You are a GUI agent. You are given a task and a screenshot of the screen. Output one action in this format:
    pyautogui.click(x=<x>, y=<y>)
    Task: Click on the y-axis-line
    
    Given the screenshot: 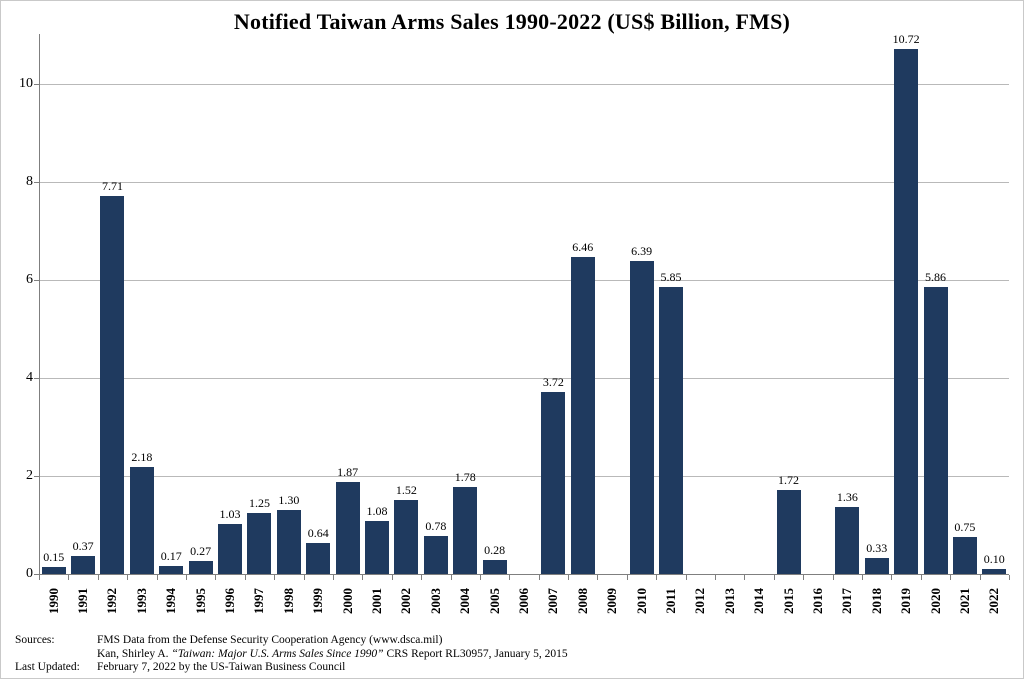 What is the action you would take?
    pyautogui.click(x=39, y=304)
    